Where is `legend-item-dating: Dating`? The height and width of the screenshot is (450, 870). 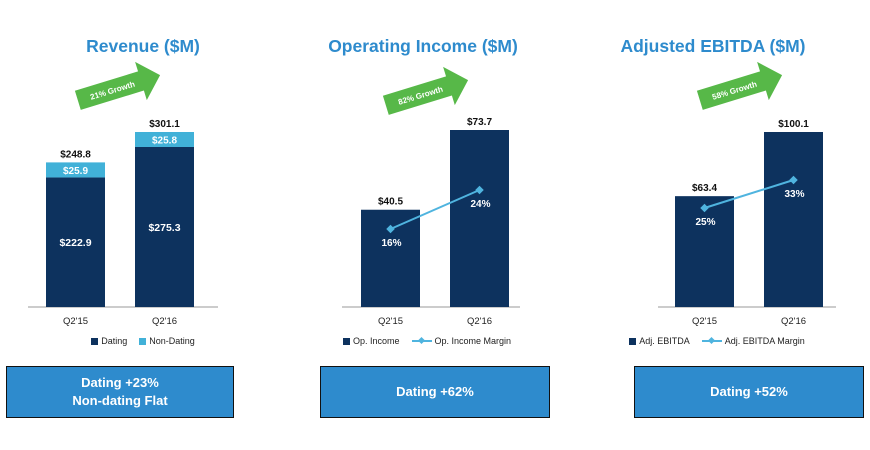
legend-item-dating: Dating is located at coordinates (109, 341).